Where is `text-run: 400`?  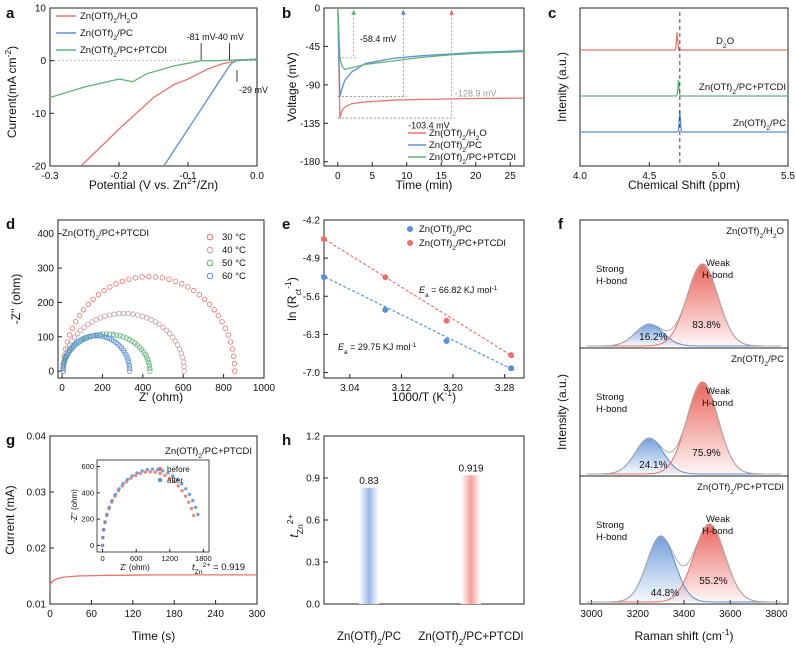 text-run: 400 is located at coordinates (87, 492).